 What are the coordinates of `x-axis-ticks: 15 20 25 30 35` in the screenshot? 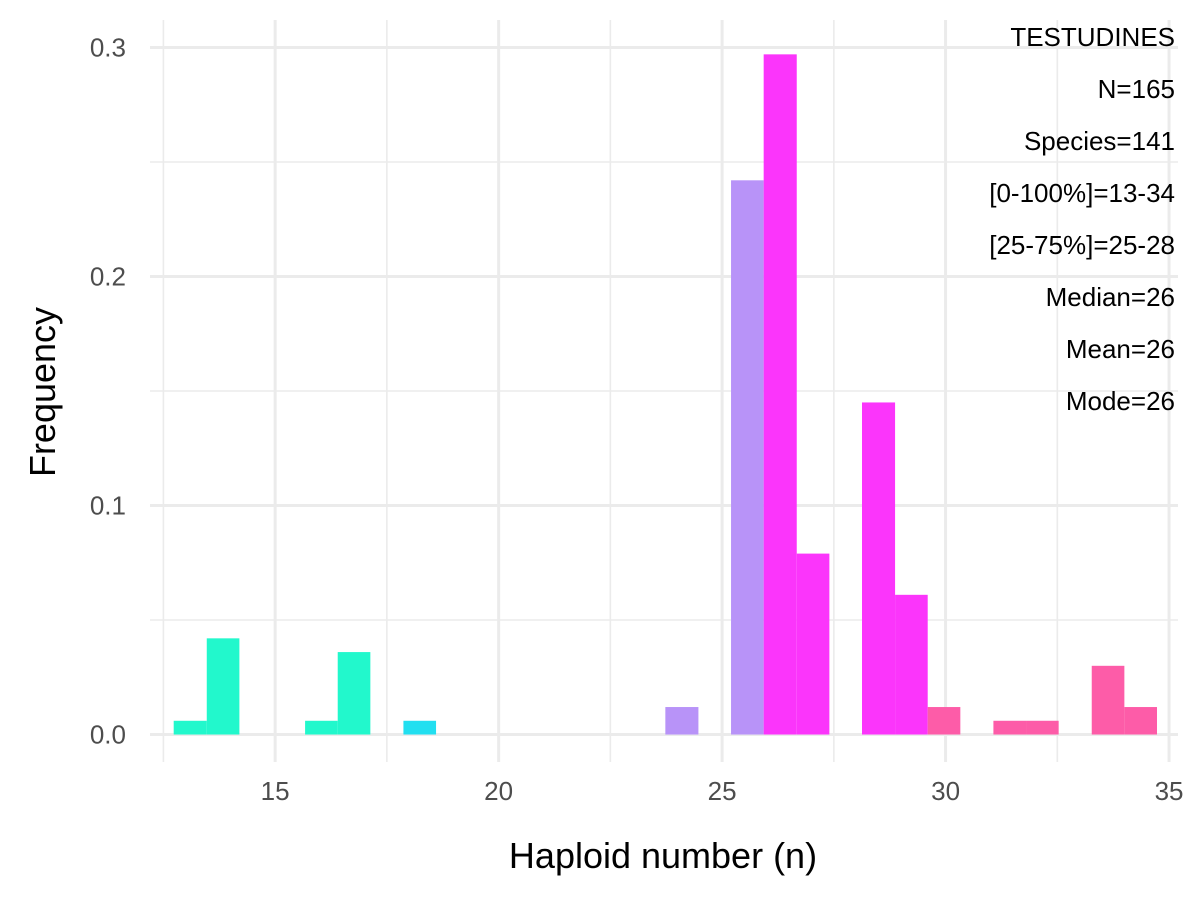 It's located at (722, 791).